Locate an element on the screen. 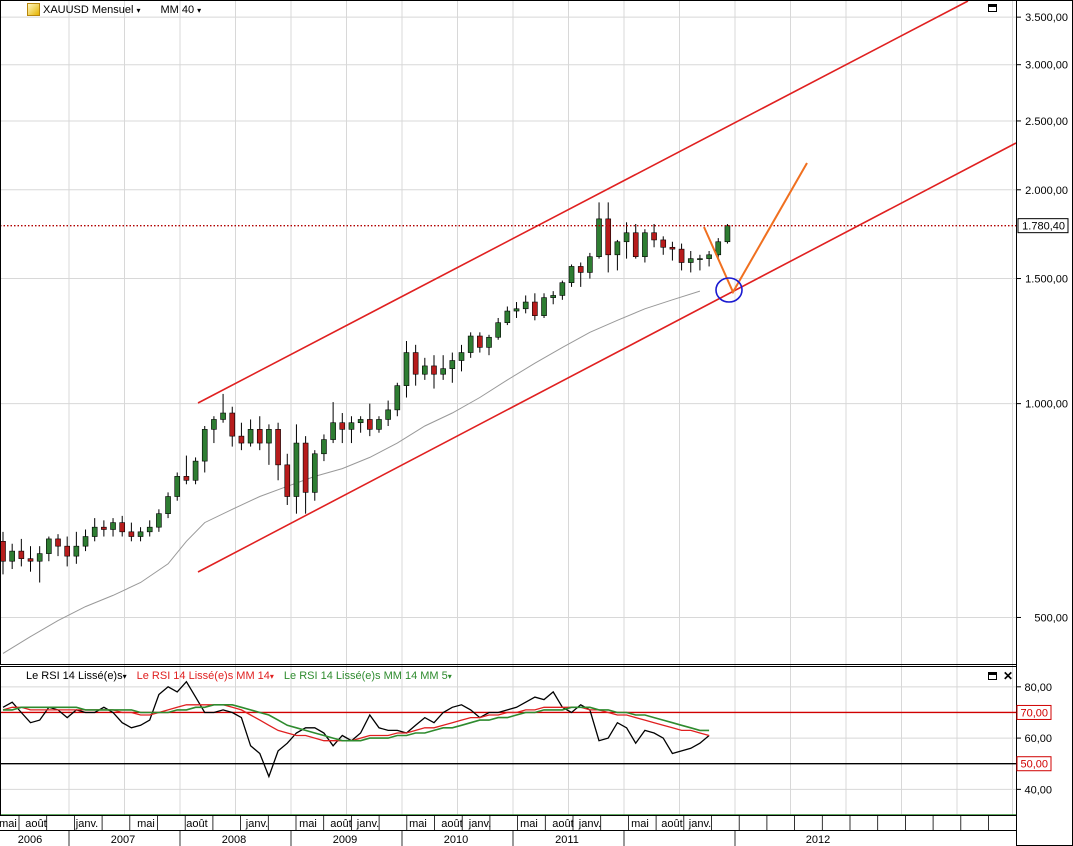  price-tick-label: 3.500,00 is located at coordinates (1046, 18).